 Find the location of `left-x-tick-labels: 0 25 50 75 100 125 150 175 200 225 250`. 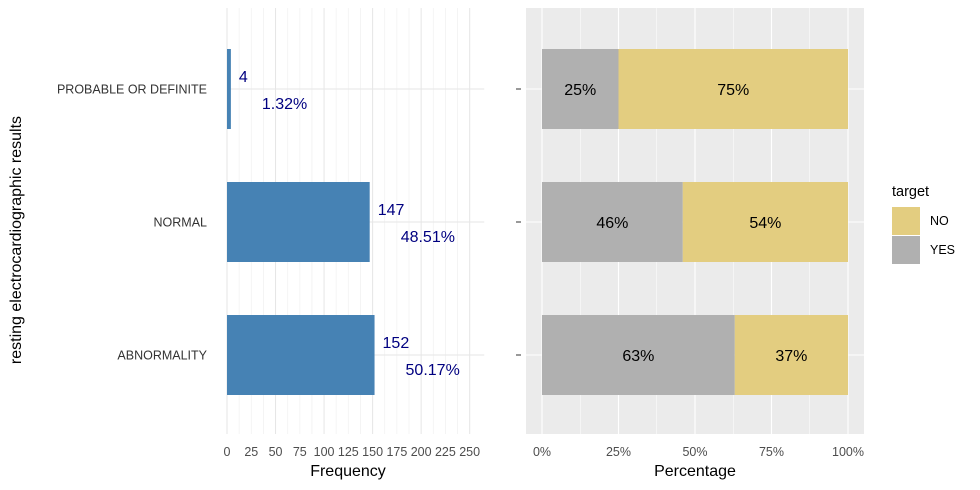

left-x-tick-labels: 0 25 50 75 100 125 150 175 200 225 250 is located at coordinates (352, 452).